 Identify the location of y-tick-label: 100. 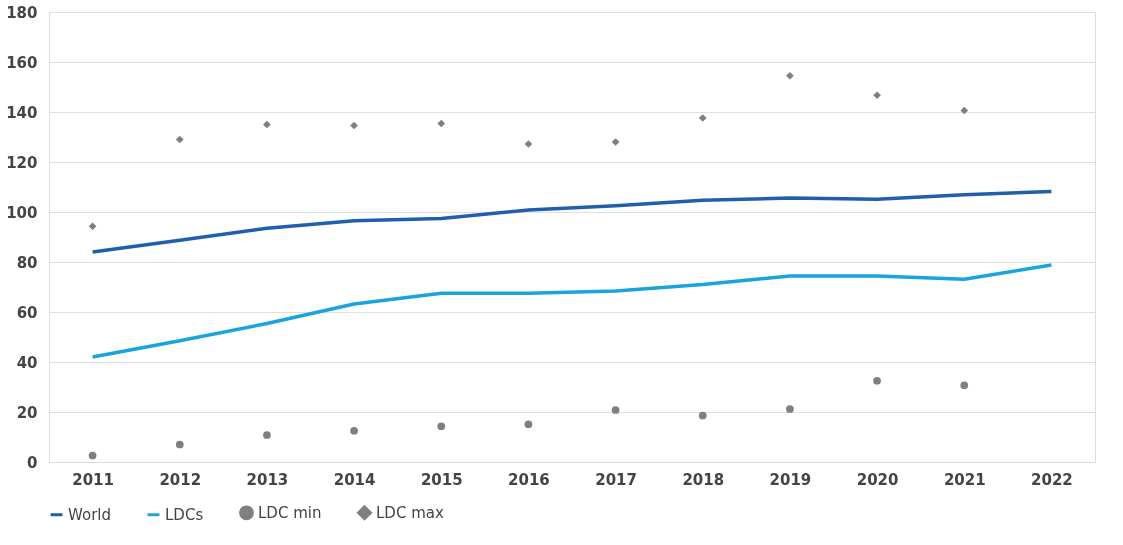
(22, 212).